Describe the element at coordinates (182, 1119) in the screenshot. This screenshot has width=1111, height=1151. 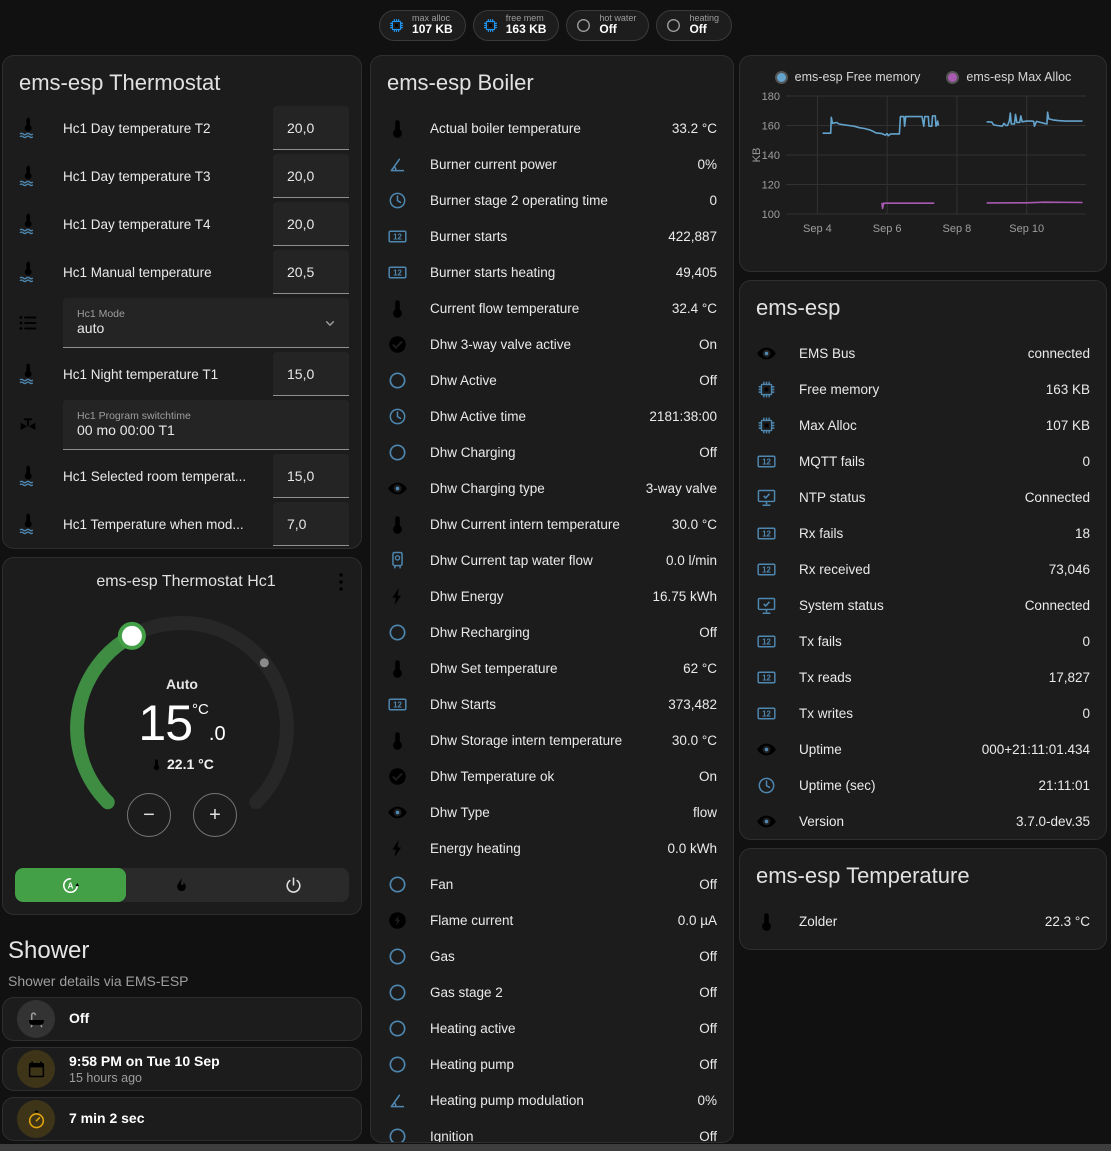
I see `shower-info-card: 7 min 2 sec` at that location.